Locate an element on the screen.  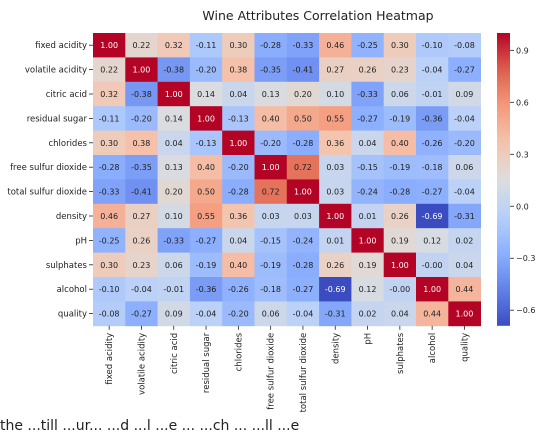
y-tick-label: alcohol is located at coordinates (72, 290).